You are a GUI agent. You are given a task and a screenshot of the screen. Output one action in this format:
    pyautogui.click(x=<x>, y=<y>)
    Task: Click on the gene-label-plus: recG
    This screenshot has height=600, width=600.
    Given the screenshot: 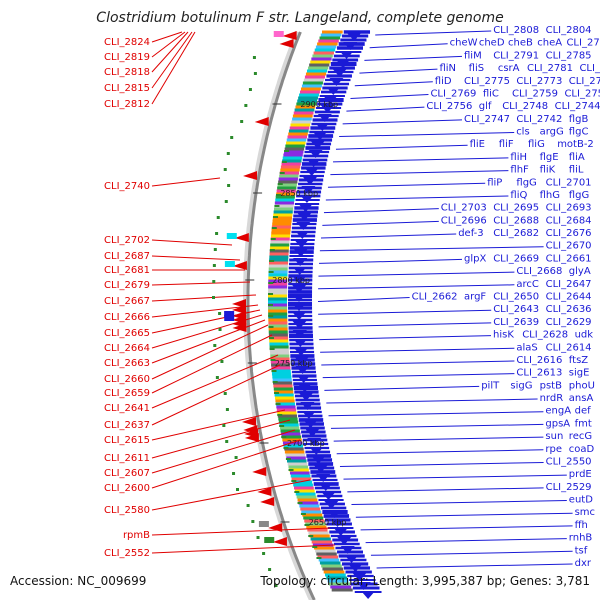 What is the action you would take?
    pyautogui.click(x=580, y=436)
    